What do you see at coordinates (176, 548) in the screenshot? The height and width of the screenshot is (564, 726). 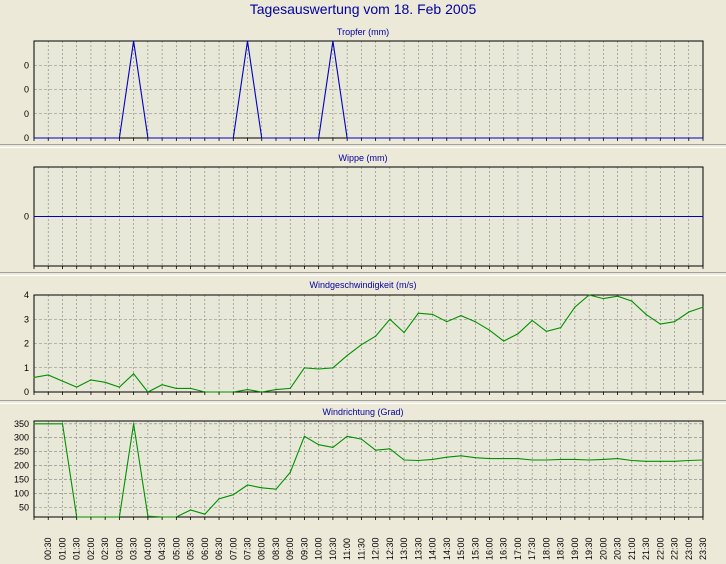 I see `x-tick-label: 05:00` at bounding box center [176, 548].